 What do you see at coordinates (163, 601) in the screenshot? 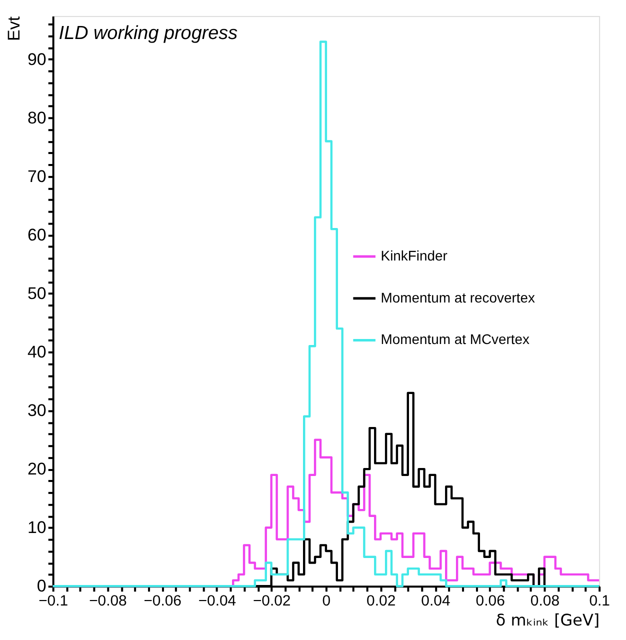
I see `x-tick-label: −0.06` at bounding box center [163, 601].